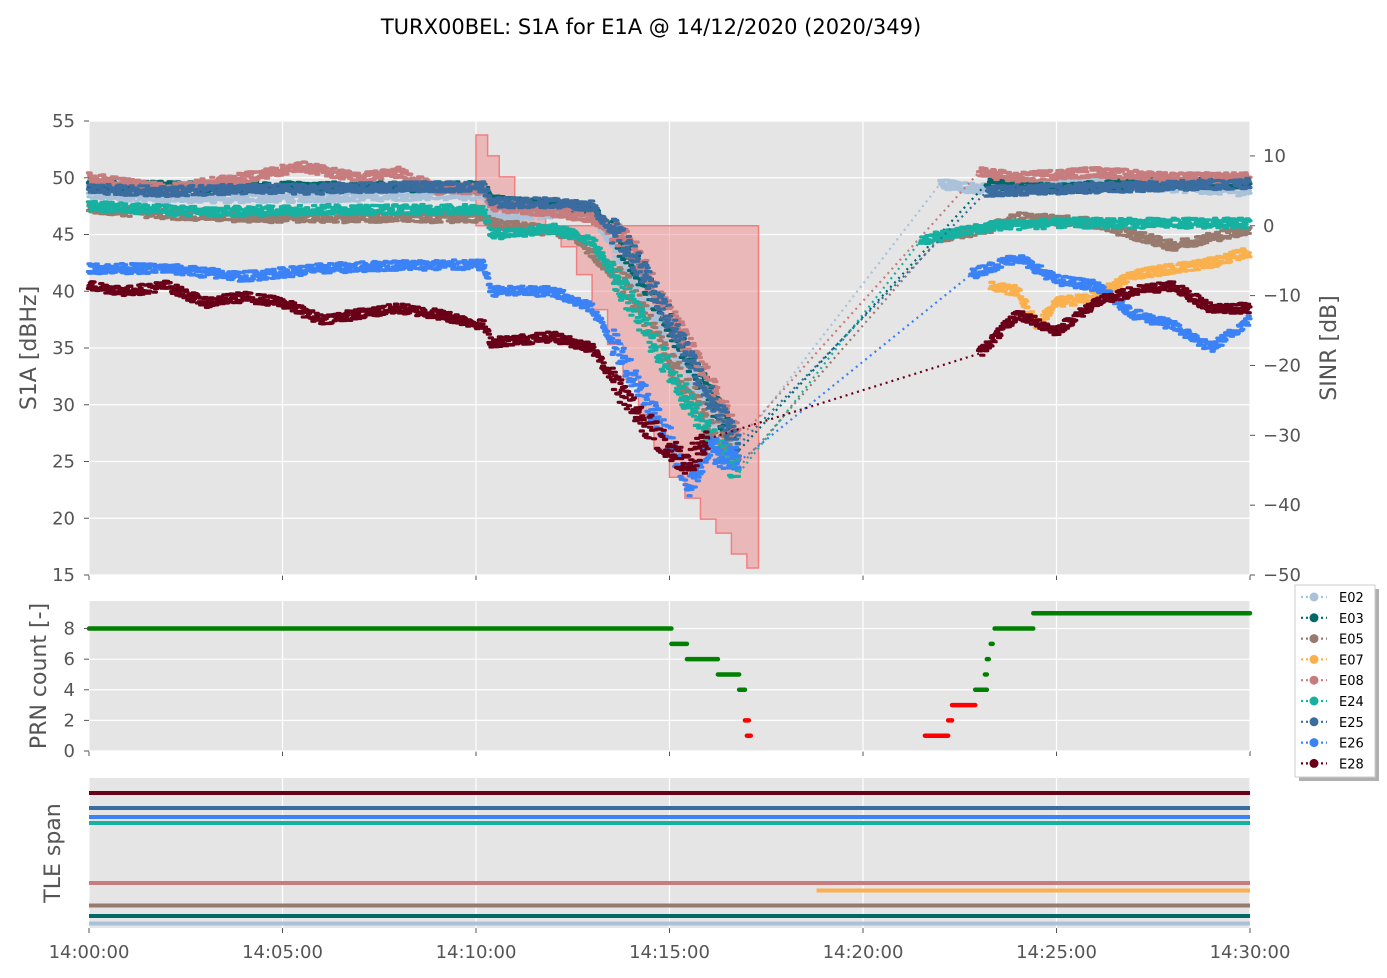 The width and height of the screenshot is (1387, 978). What do you see at coordinates (76, 690) in the screenshot?
I see `prn-y-ticks: 0 2 4 6 8` at bounding box center [76, 690].